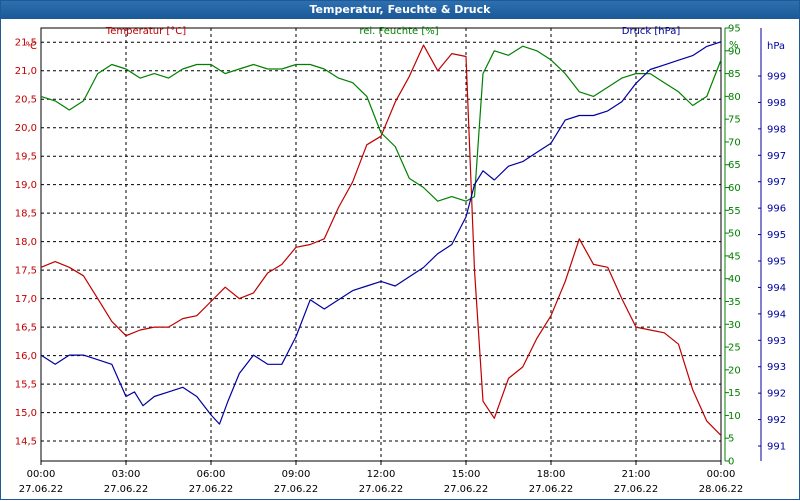 This screenshot has width=800, height=501. Describe the element at coordinates (734, 348) in the screenshot. I see `humidity-tick-label: 25` at that location.